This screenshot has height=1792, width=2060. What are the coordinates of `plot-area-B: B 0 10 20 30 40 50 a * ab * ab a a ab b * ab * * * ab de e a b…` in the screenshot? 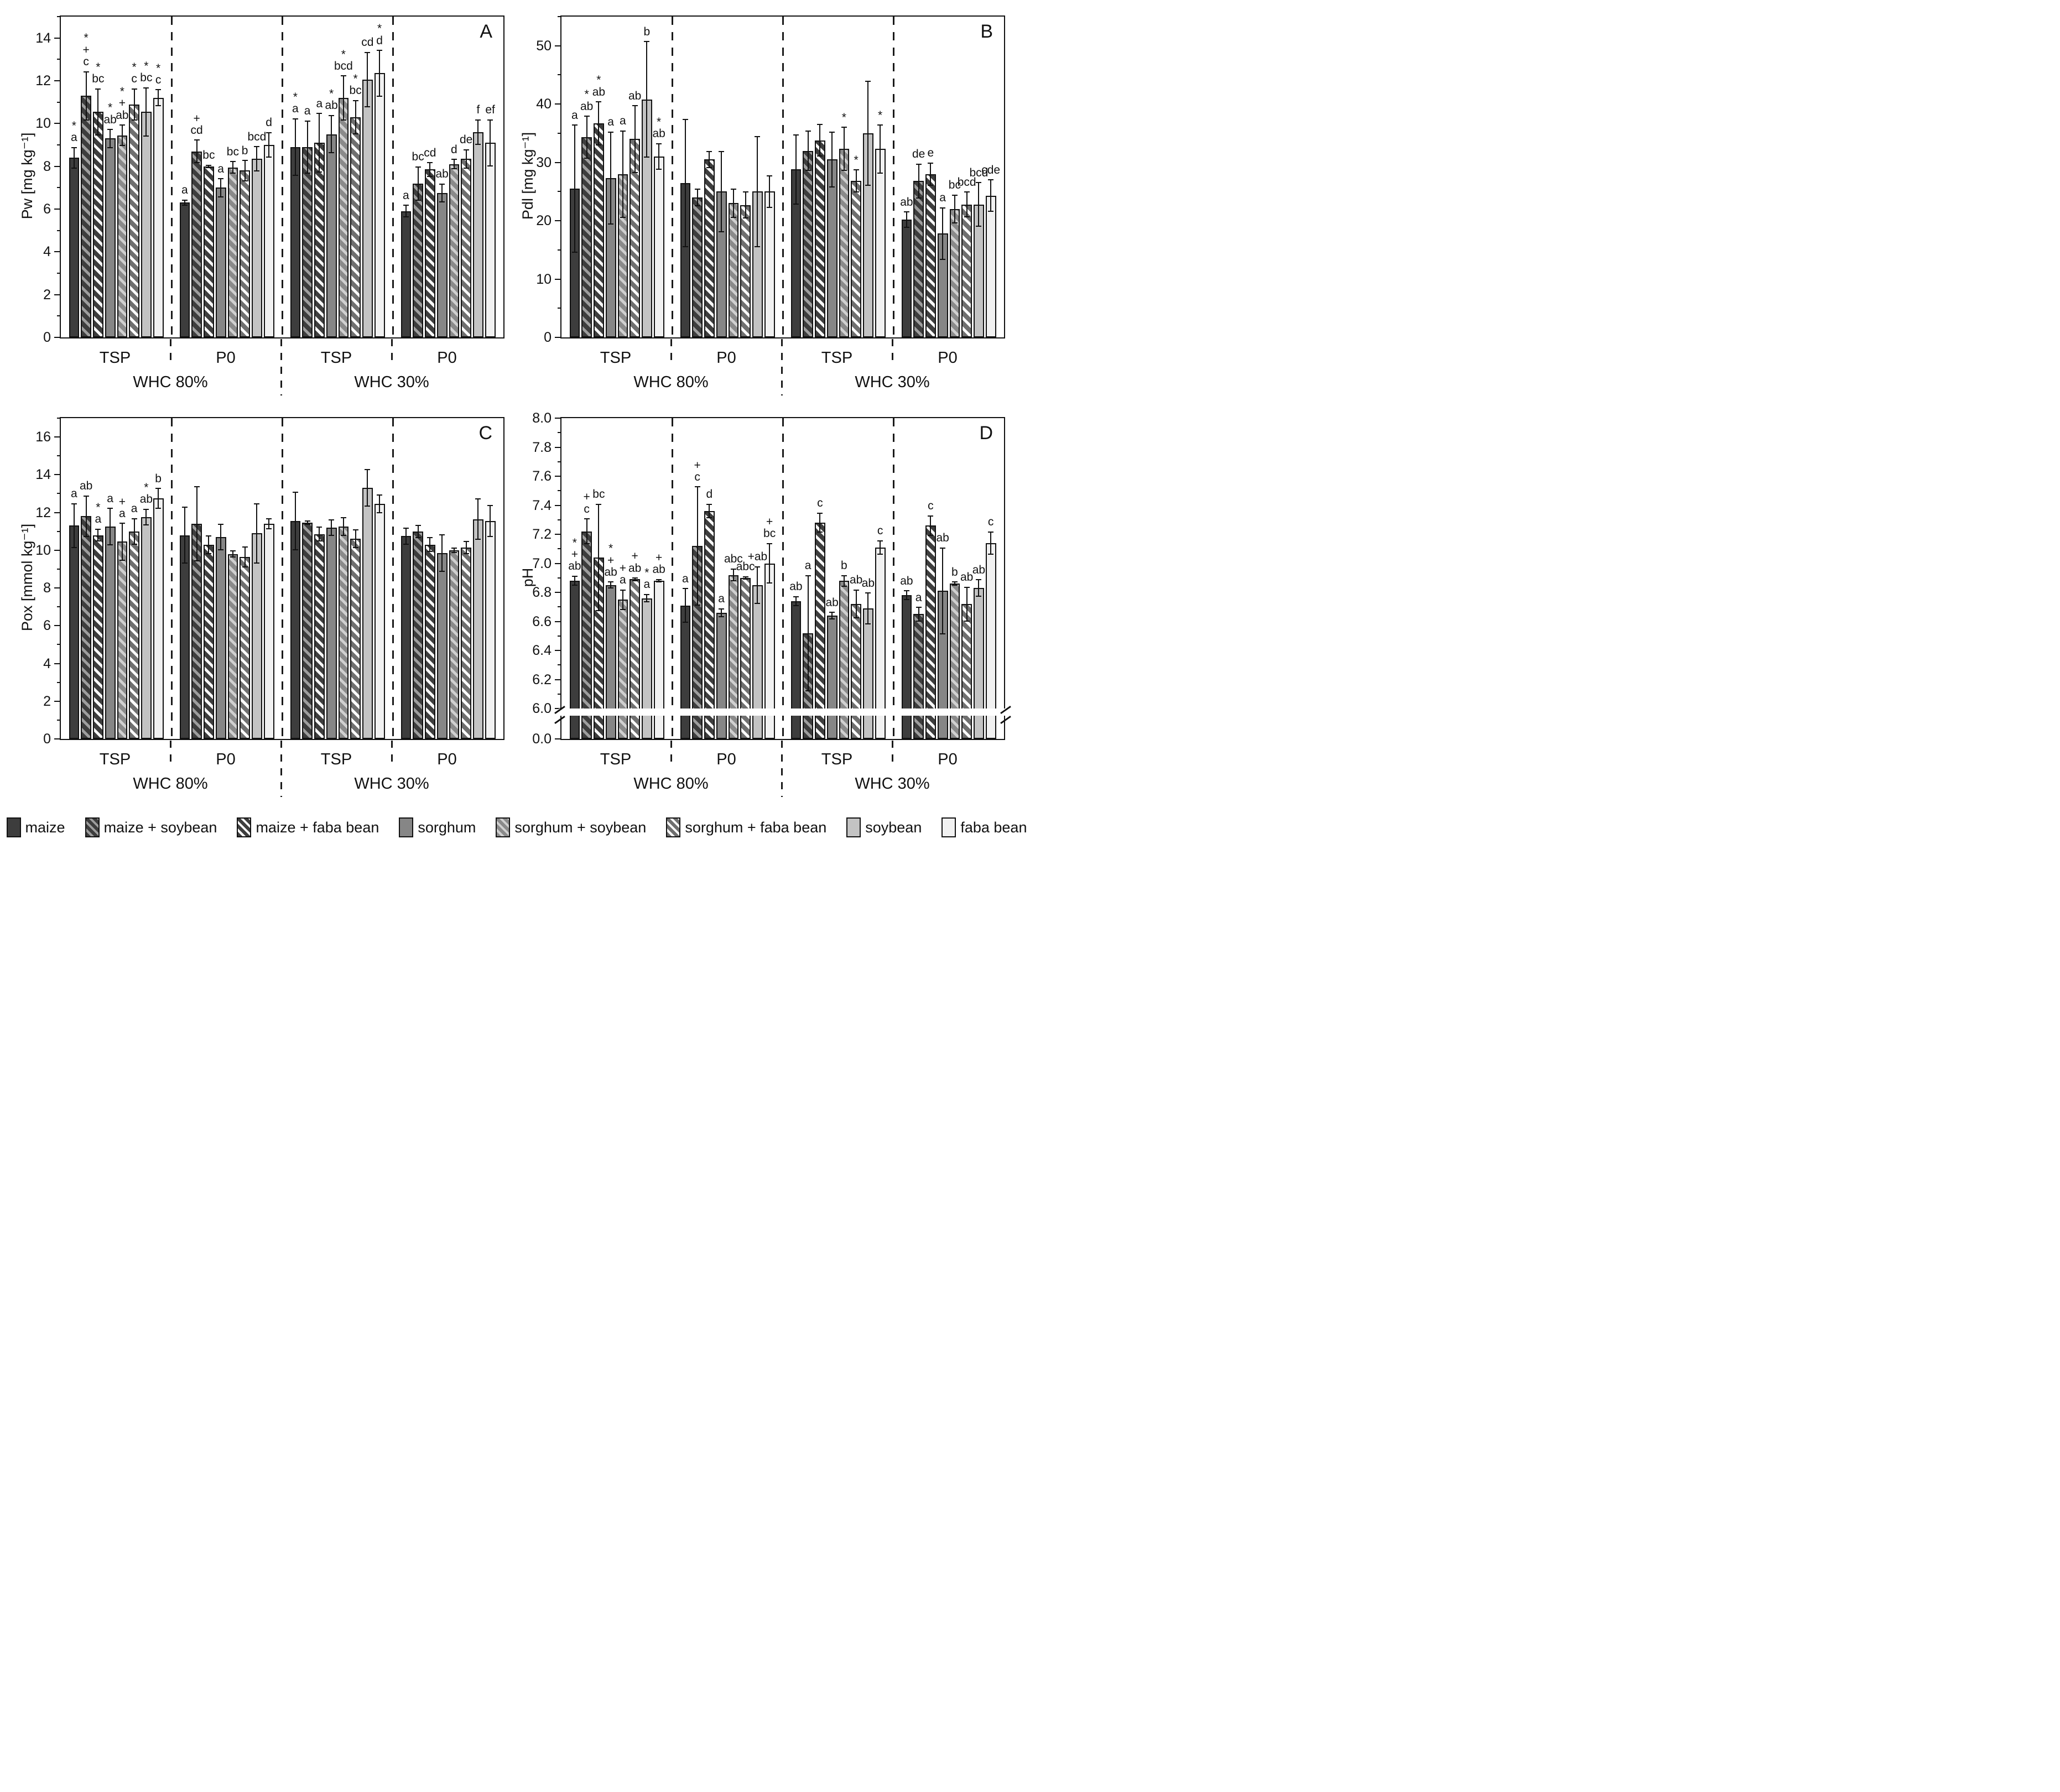 It's located at (770, 180).